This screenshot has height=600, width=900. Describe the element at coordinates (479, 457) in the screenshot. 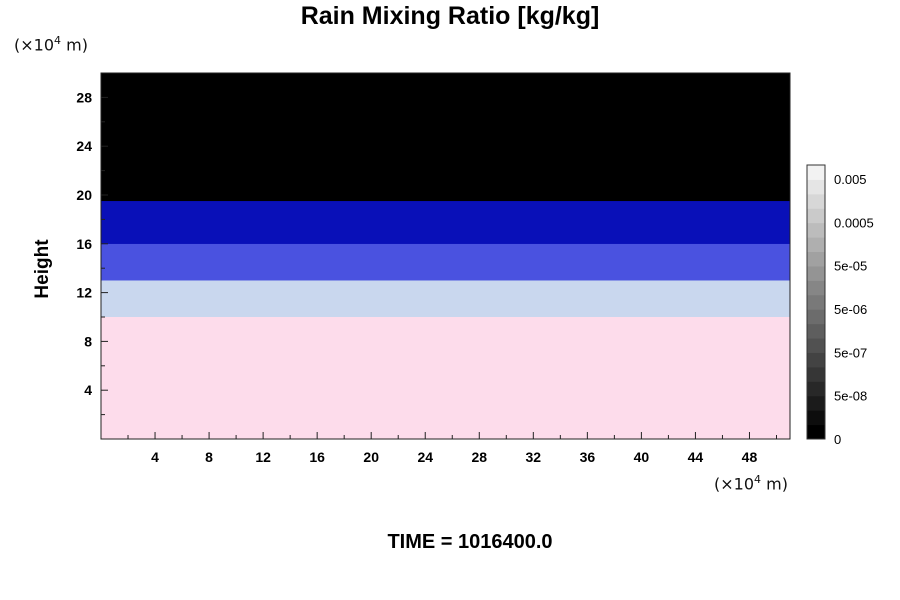

I see `x-tick-label: 28` at that location.